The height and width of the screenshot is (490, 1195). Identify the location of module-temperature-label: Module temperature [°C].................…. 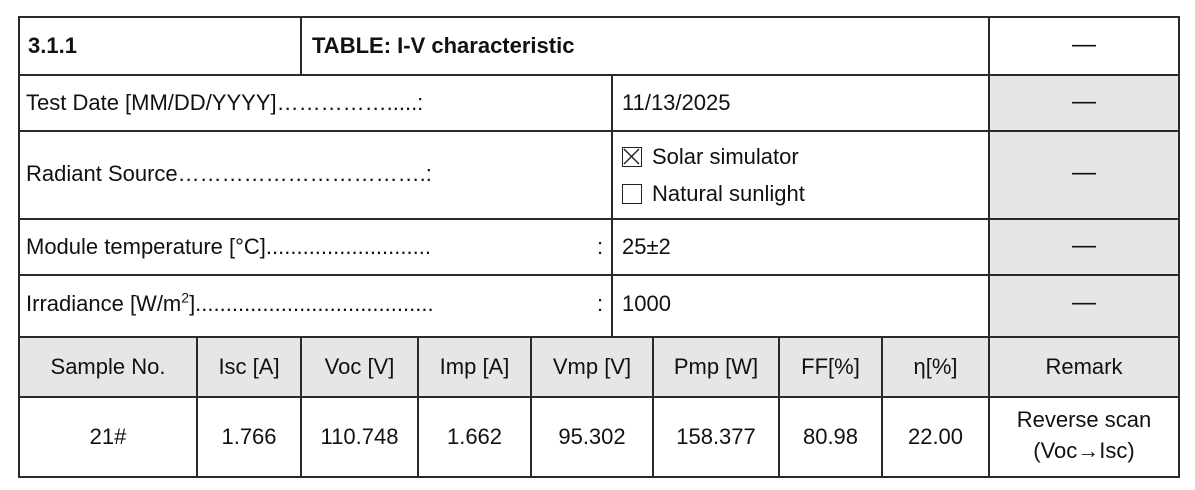
(228, 246).